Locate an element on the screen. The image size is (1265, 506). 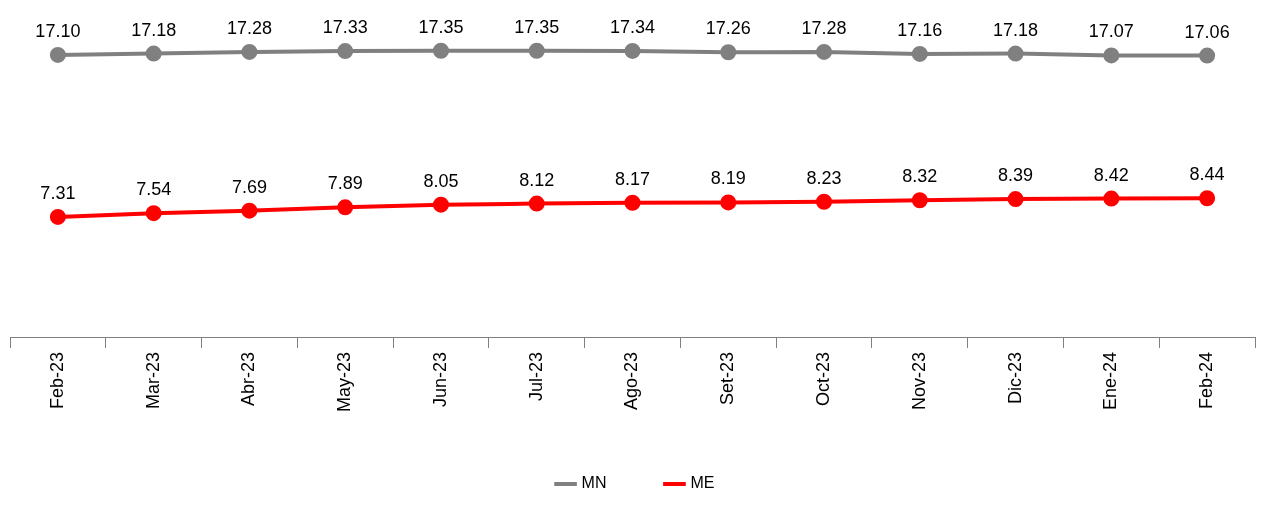
data-label: 8.17 is located at coordinates (632, 178).